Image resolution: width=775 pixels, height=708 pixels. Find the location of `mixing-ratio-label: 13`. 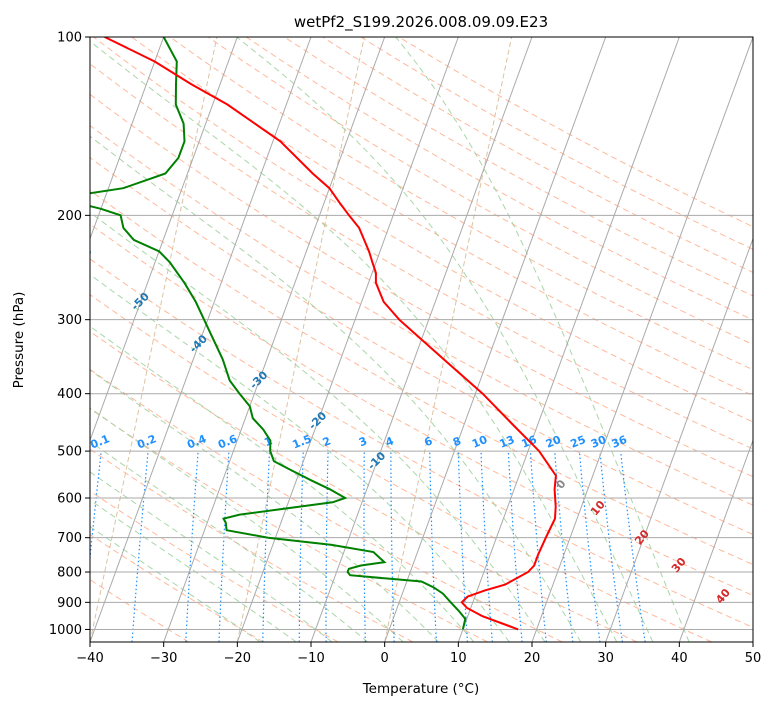

mixing-ratio-label: 13 is located at coordinates (506, 442).